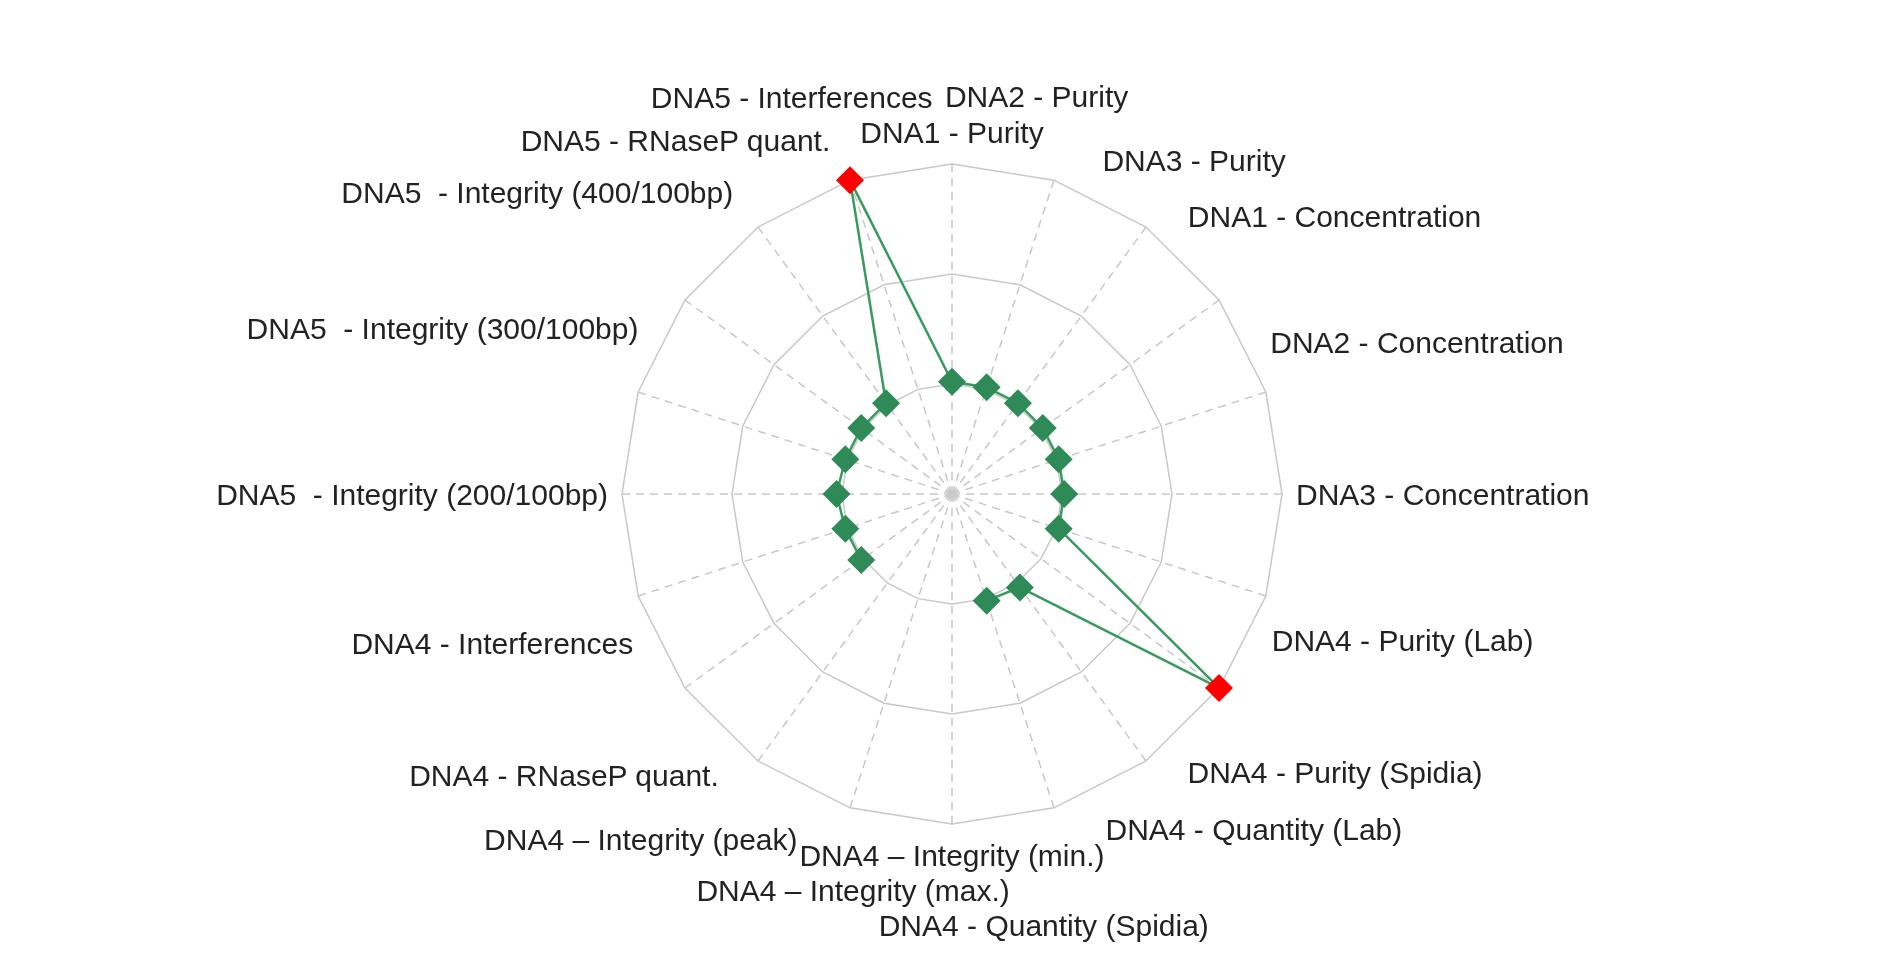 This screenshot has width=1888, height=965. Describe the element at coordinates (492, 643) in the screenshot. I see `spoke-label: DNA4 - Interferences` at that location.